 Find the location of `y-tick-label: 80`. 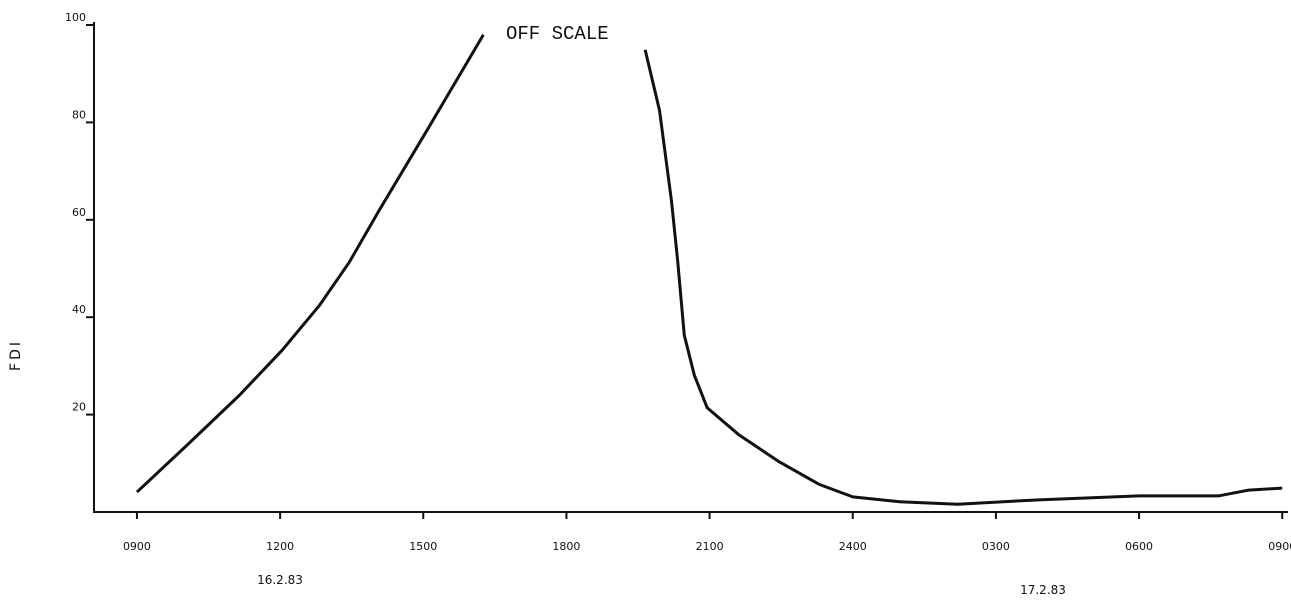

y-tick-label: 80 is located at coordinates (79, 114).